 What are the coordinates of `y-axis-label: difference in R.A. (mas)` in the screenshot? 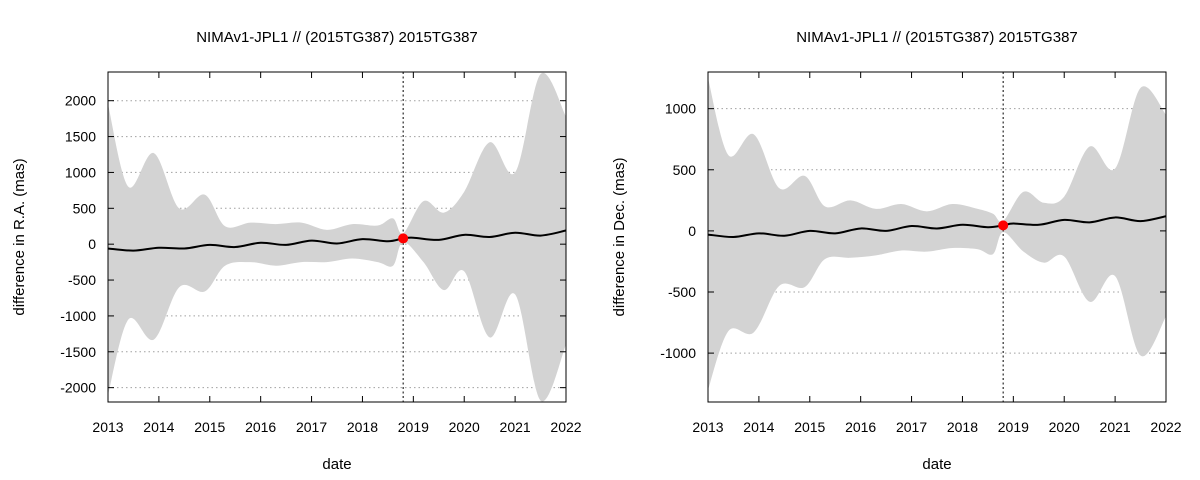 It's located at (19, 236).